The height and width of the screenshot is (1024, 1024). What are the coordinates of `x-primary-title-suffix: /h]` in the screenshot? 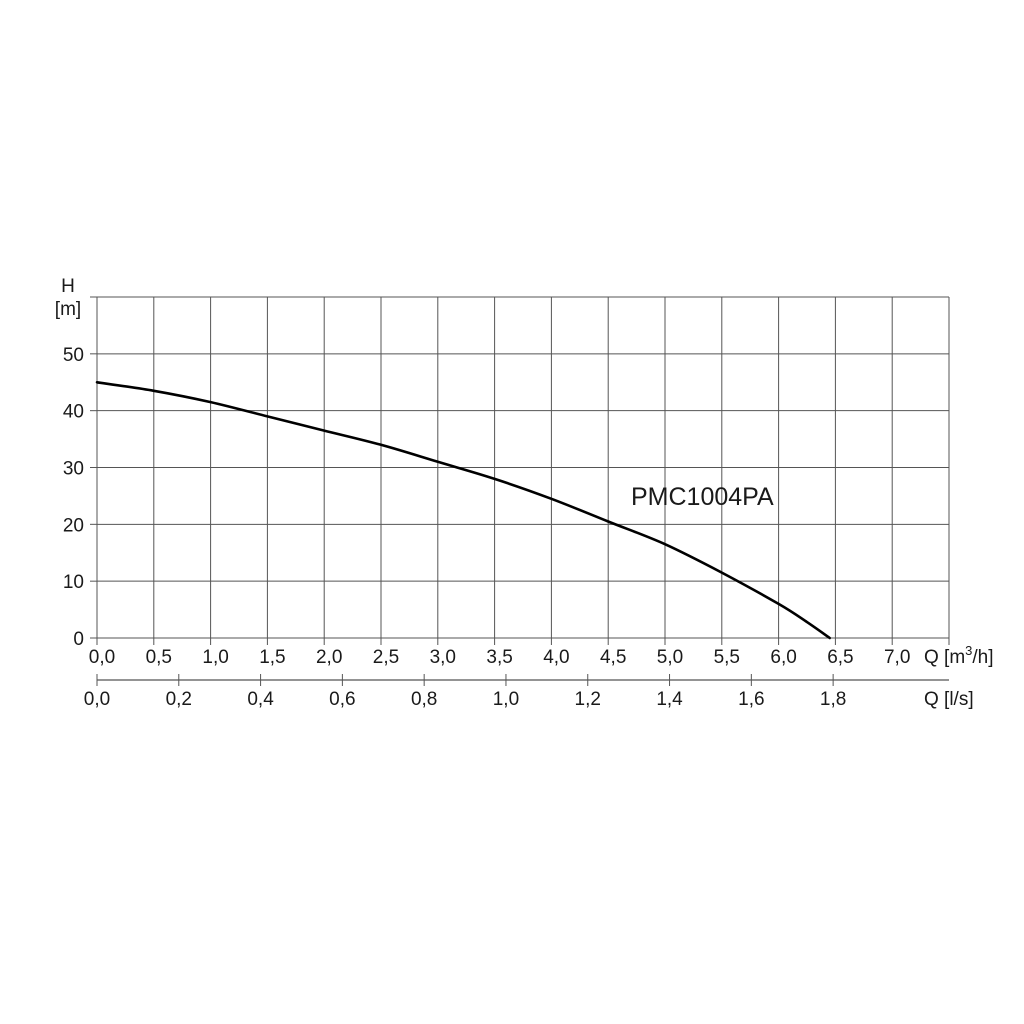 It's located at (982, 657).